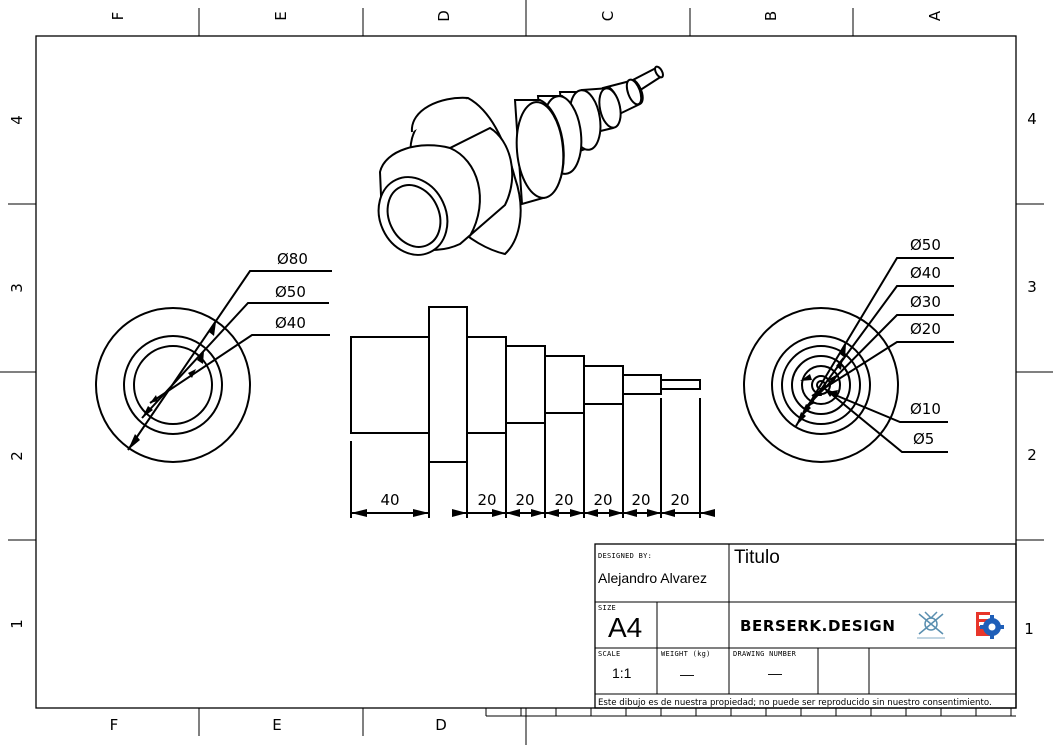  What do you see at coordinates (290, 323) in the screenshot?
I see `left-dim-40: Ø40` at bounding box center [290, 323].